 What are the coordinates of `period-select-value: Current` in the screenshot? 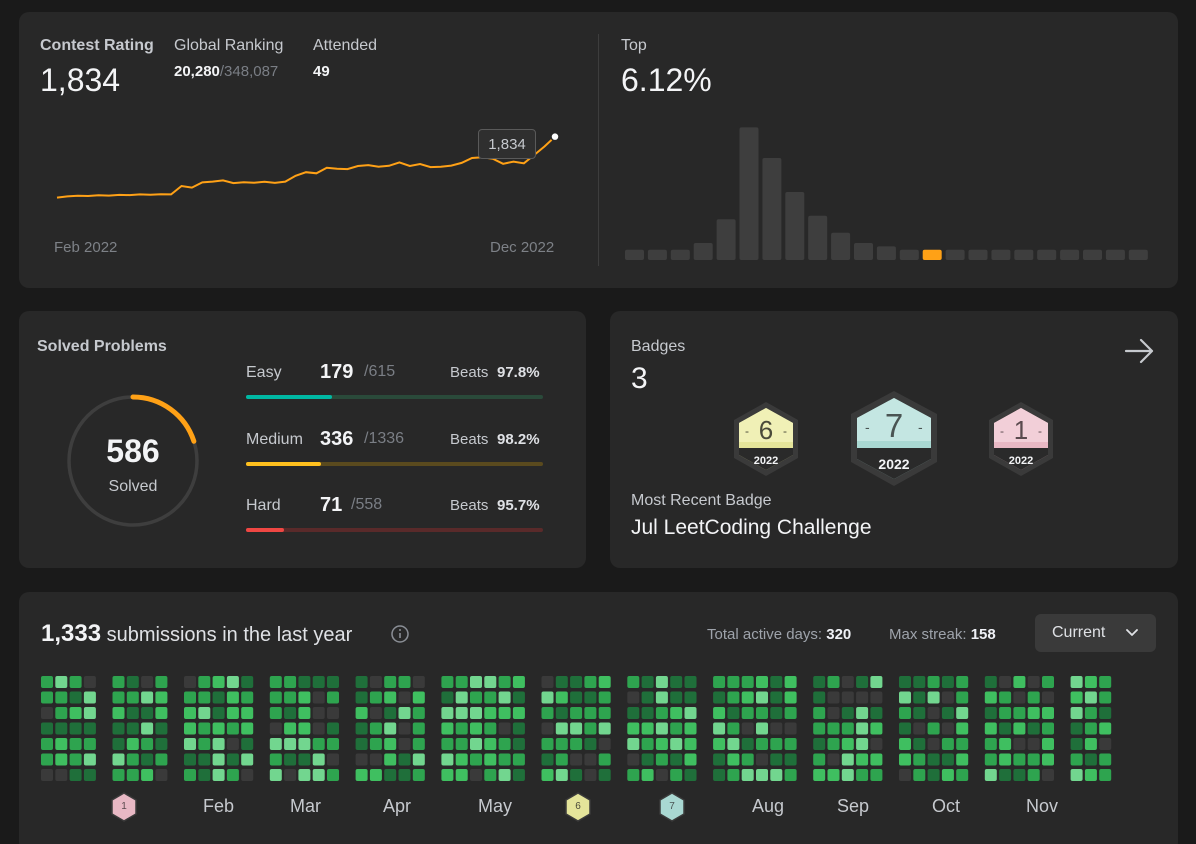 It's located at (1079, 632).